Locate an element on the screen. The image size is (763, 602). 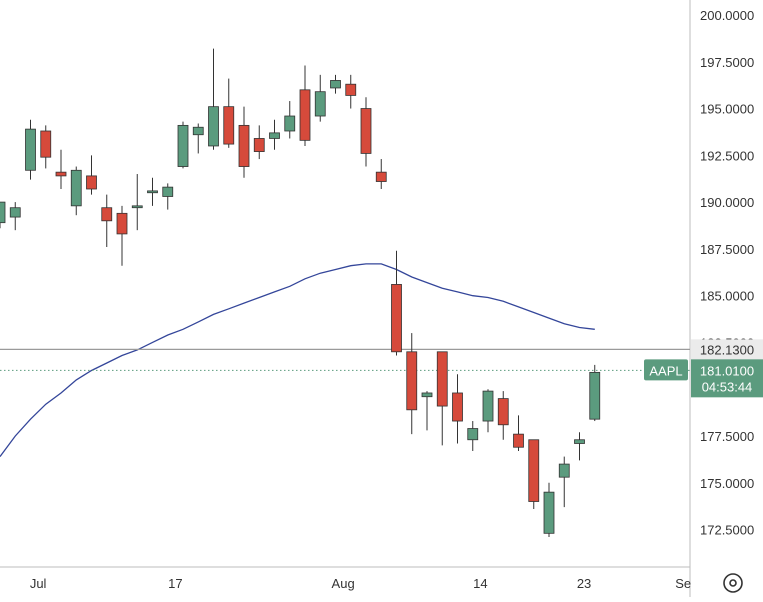
symbol-tag: AAPL is located at coordinates (666, 370).